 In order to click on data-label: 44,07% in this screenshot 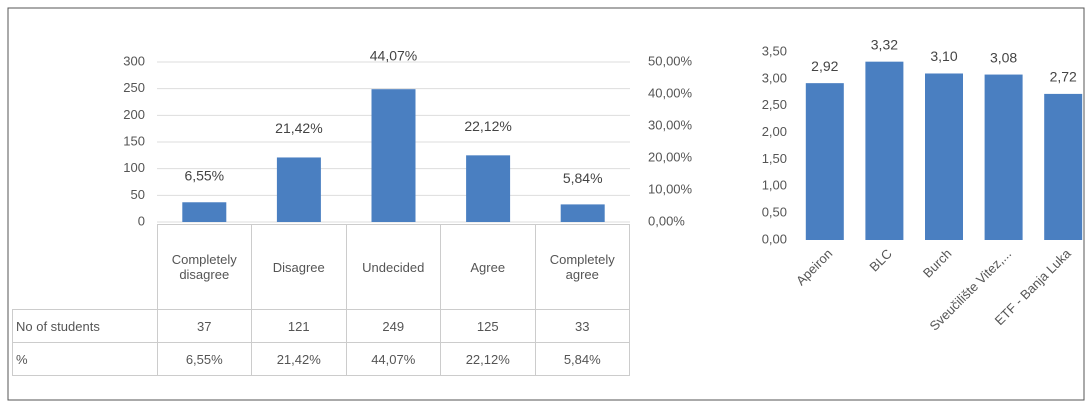, I will do `click(393, 56)`.